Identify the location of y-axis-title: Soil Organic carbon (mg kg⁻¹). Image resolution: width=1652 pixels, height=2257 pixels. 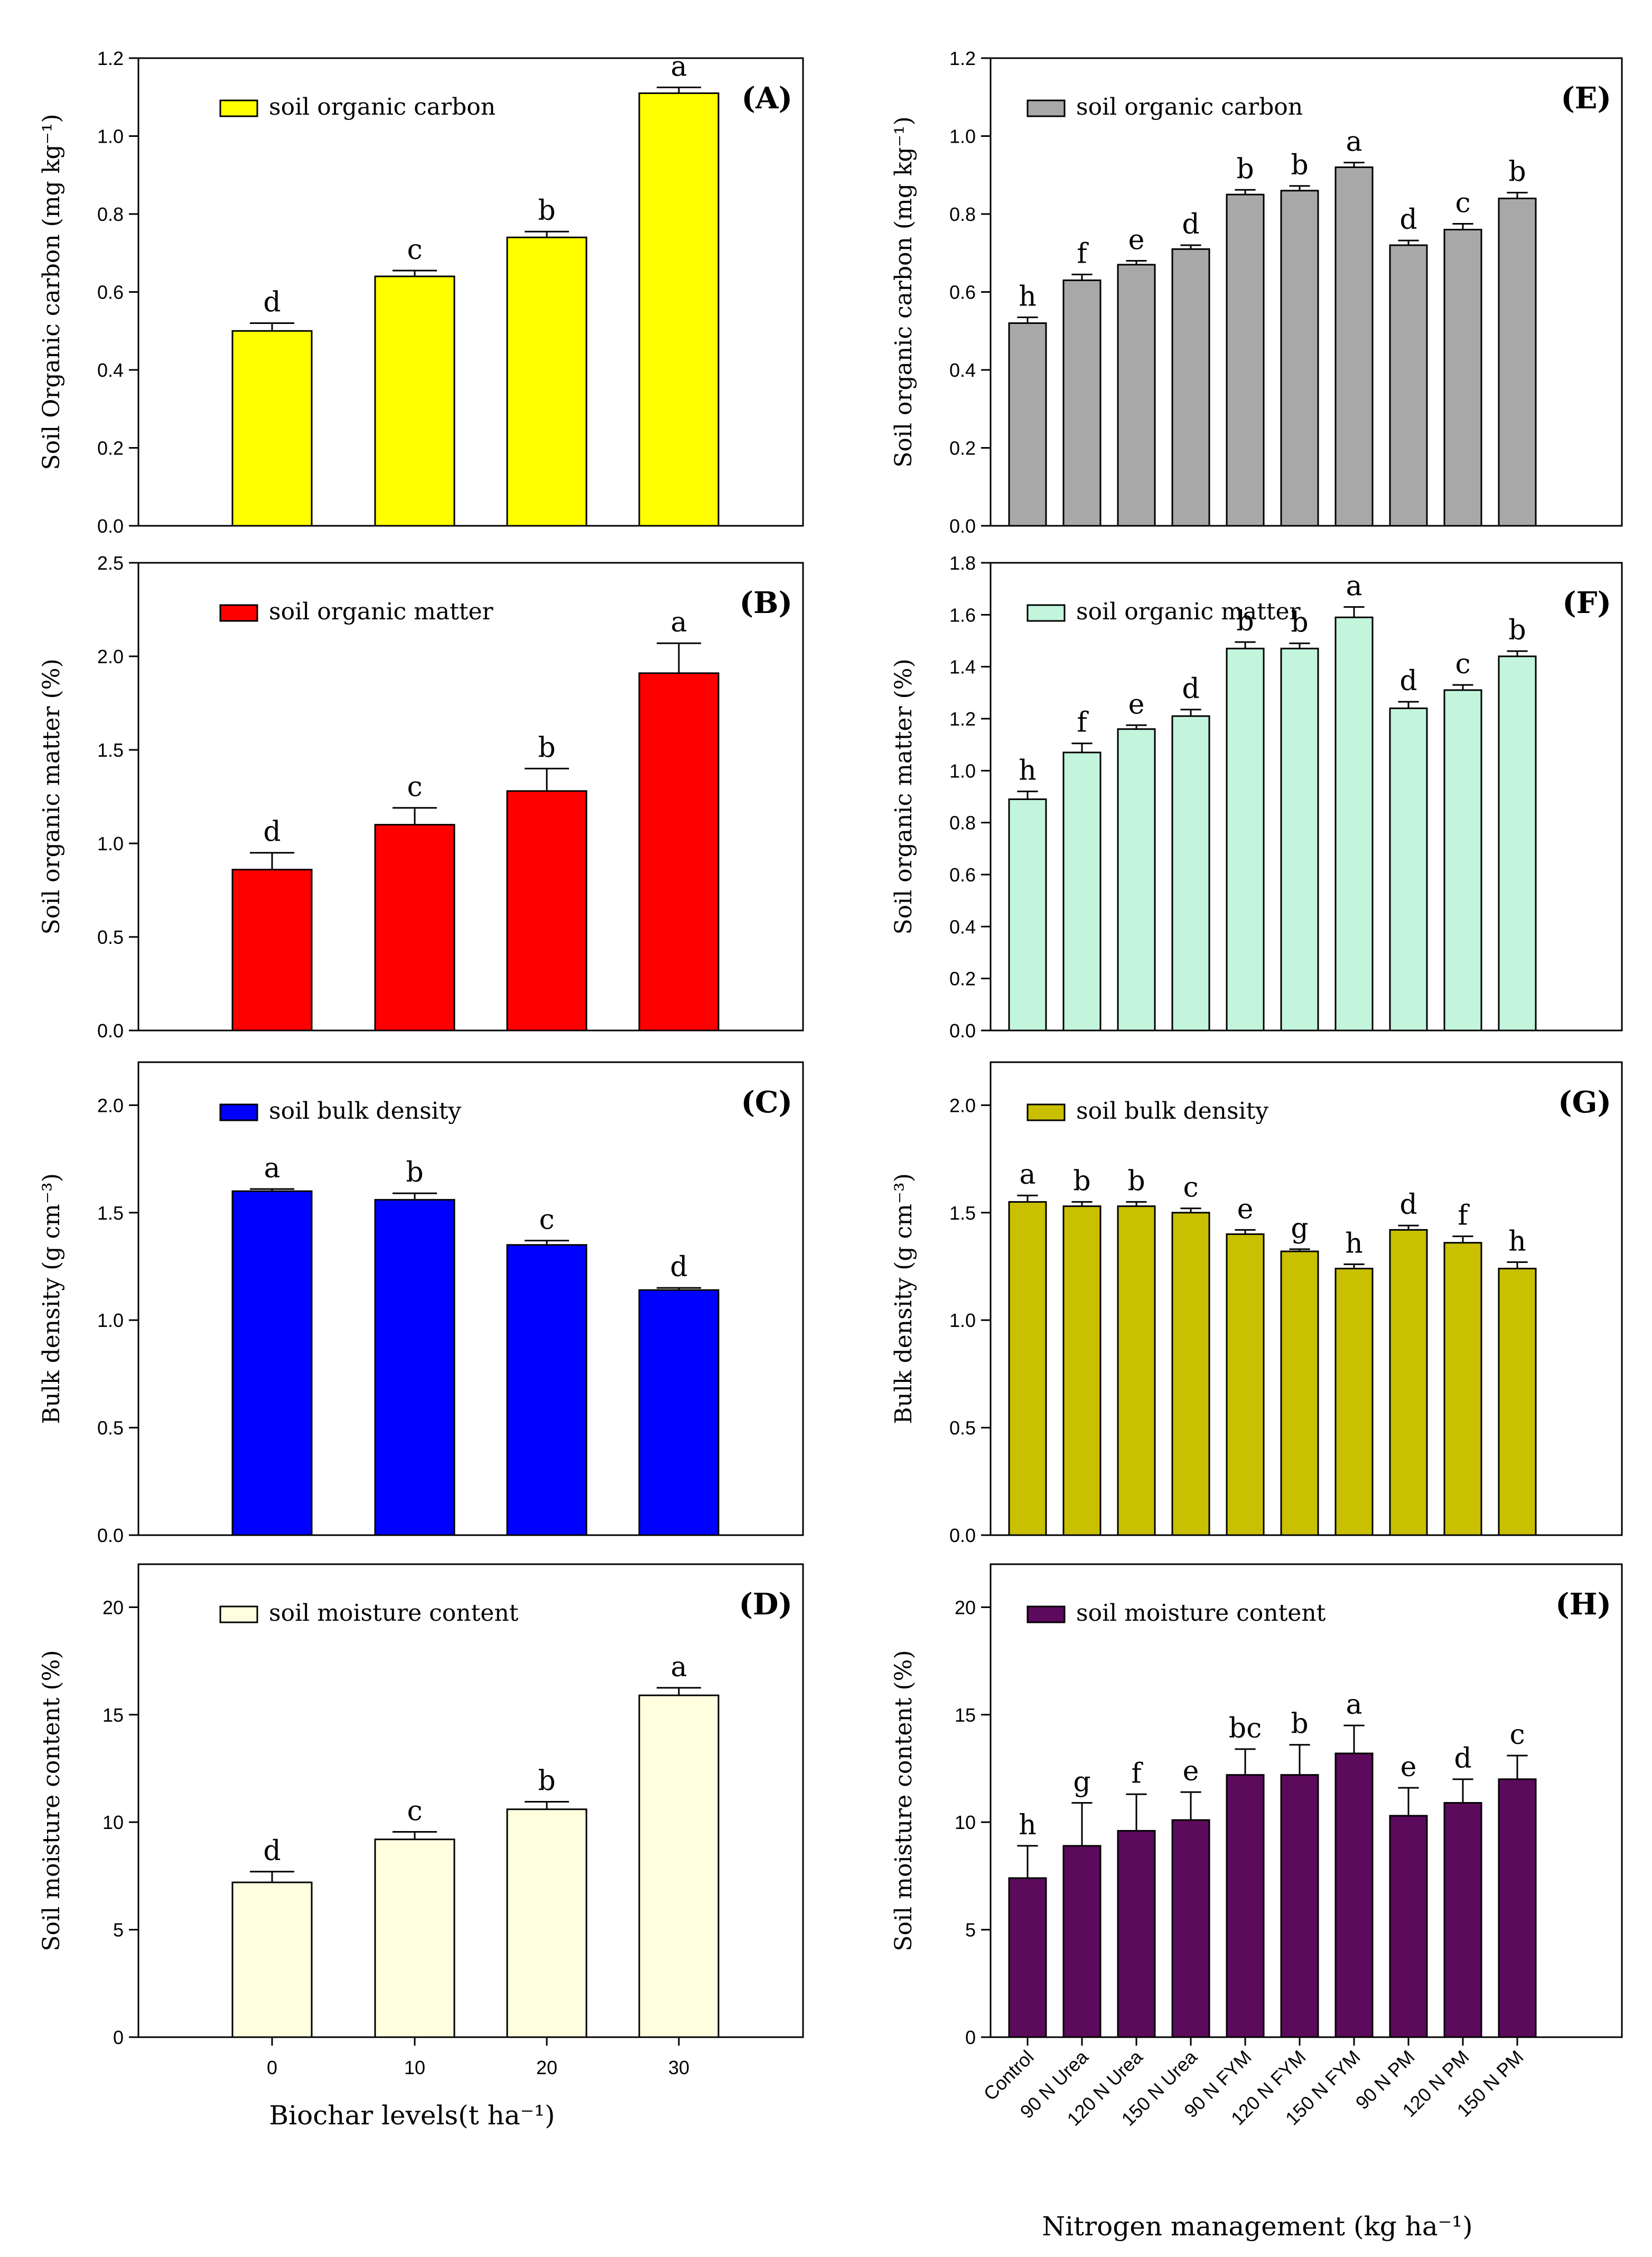
(51, 292).